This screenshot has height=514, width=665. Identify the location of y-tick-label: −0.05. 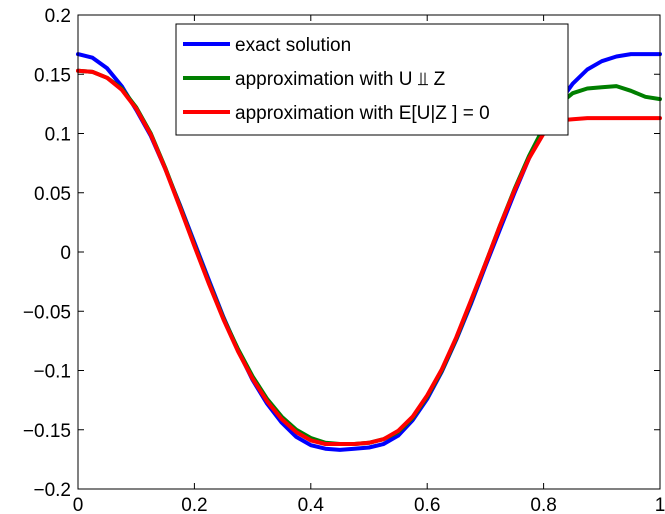
(47, 312).